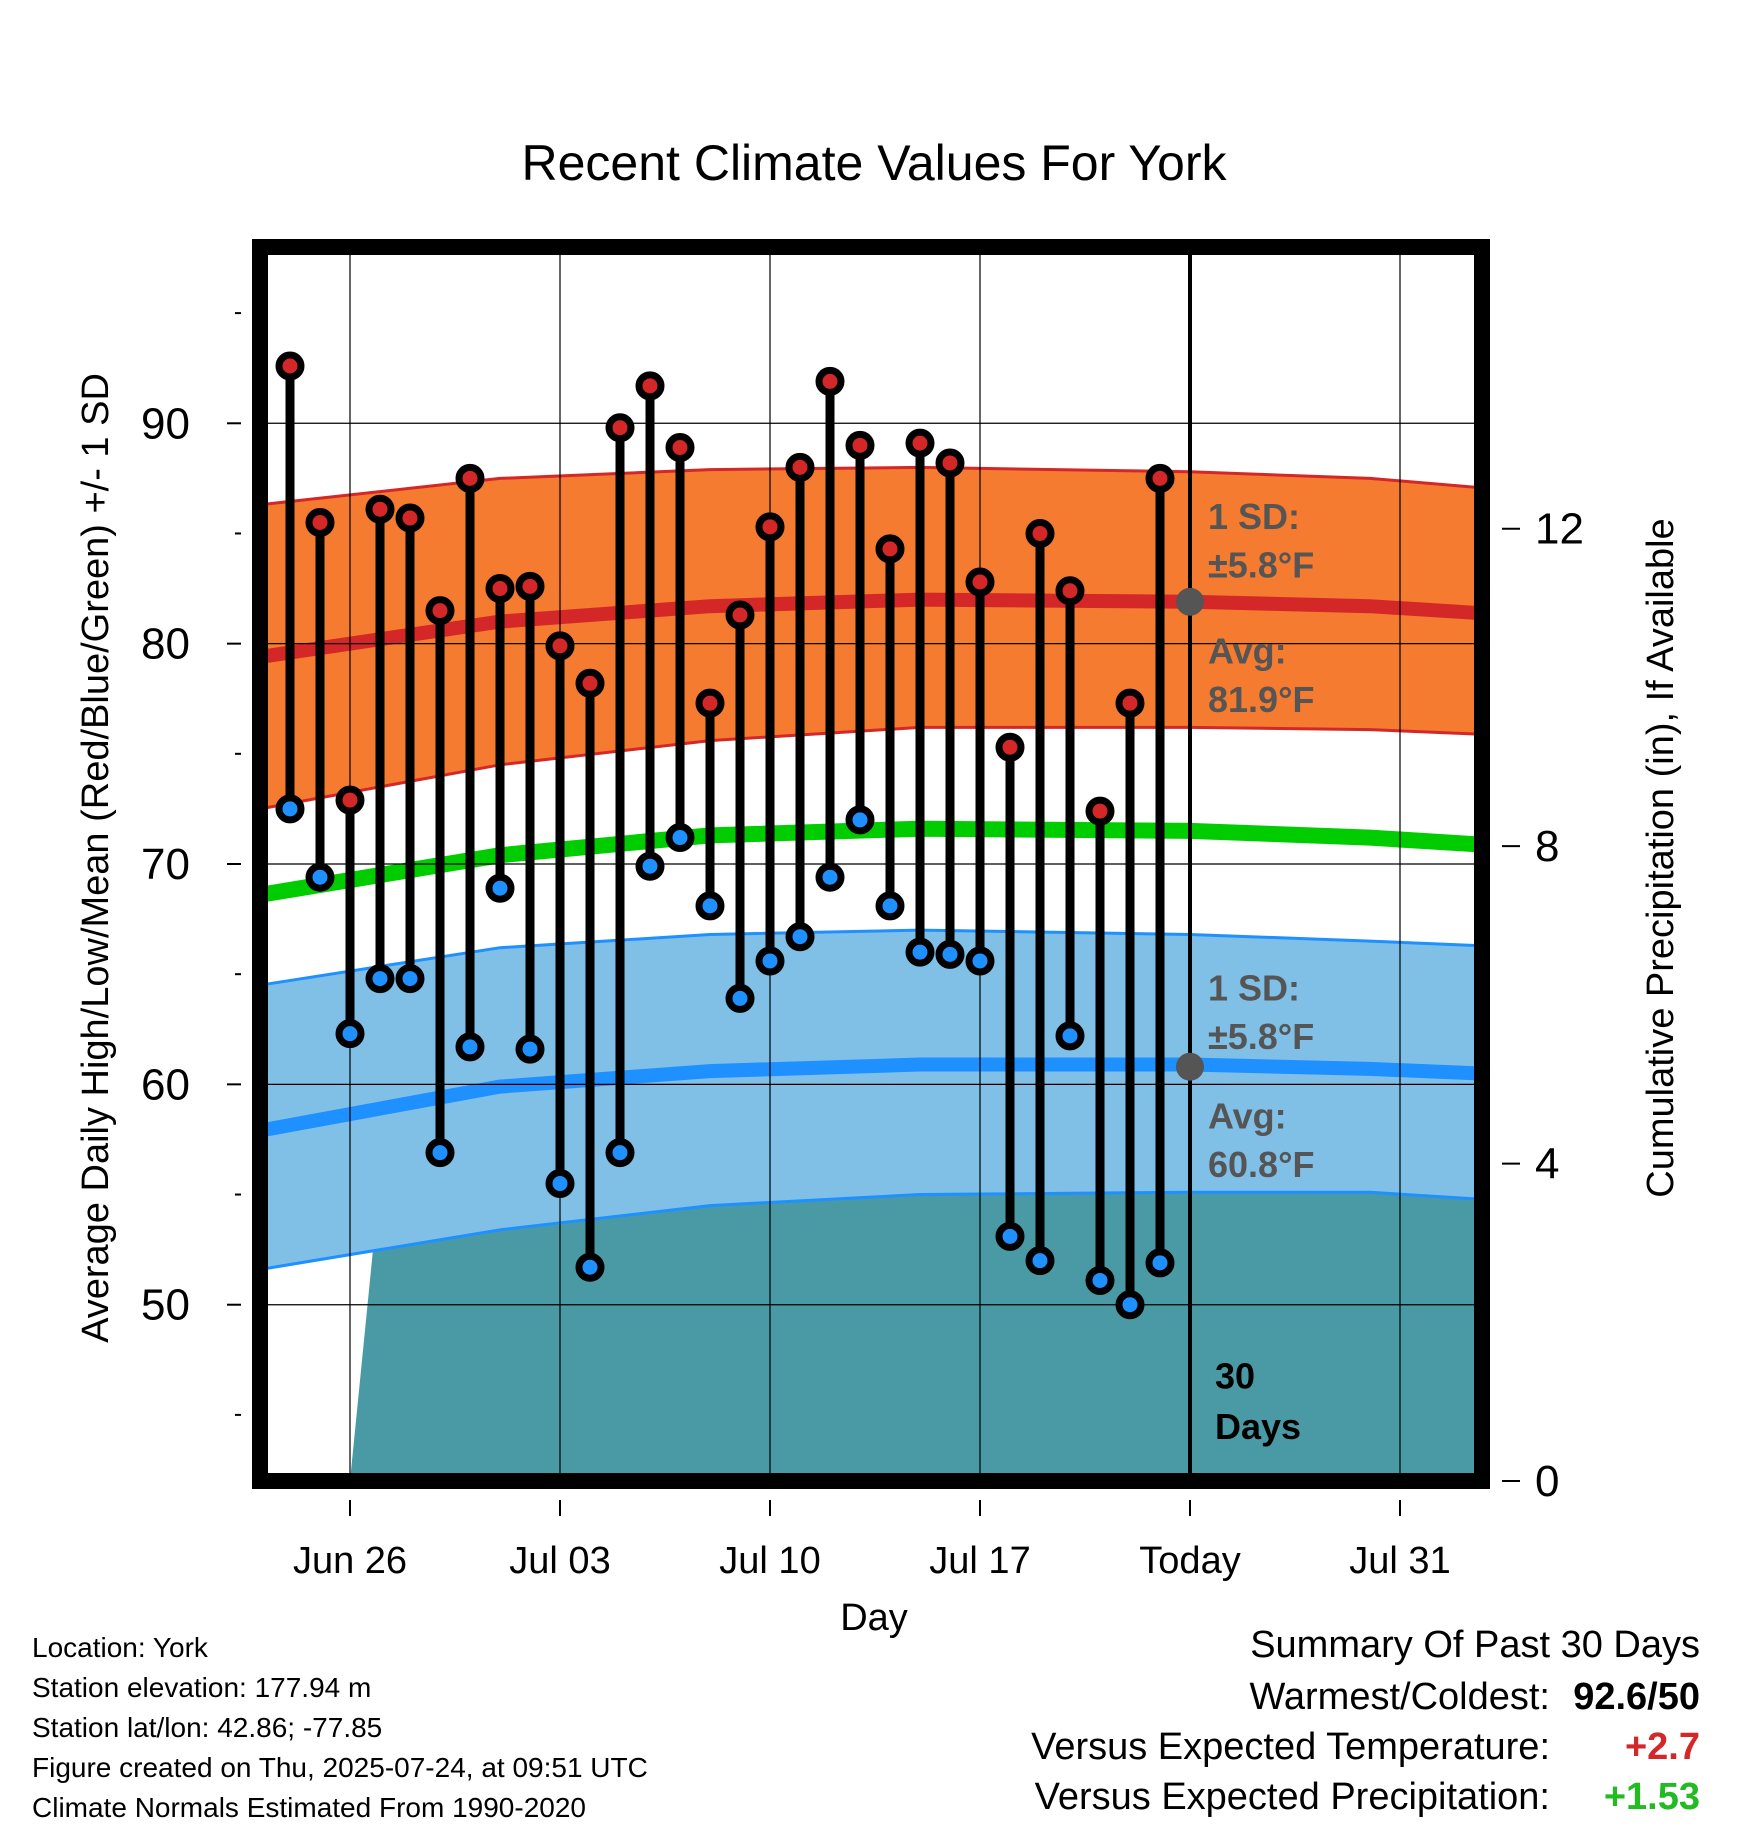  I want to click on low-sd-label: 1 SD:, so click(1254, 988).